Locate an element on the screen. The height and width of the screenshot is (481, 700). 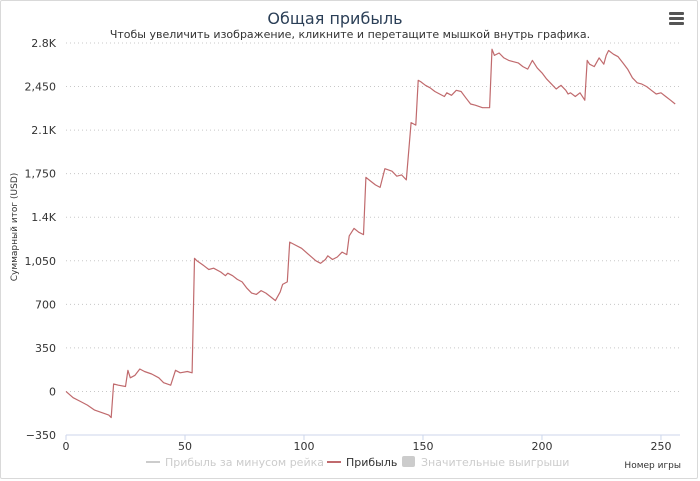
legend-item-net-profit: Прибыль за минусом рейка is located at coordinates (235, 462).